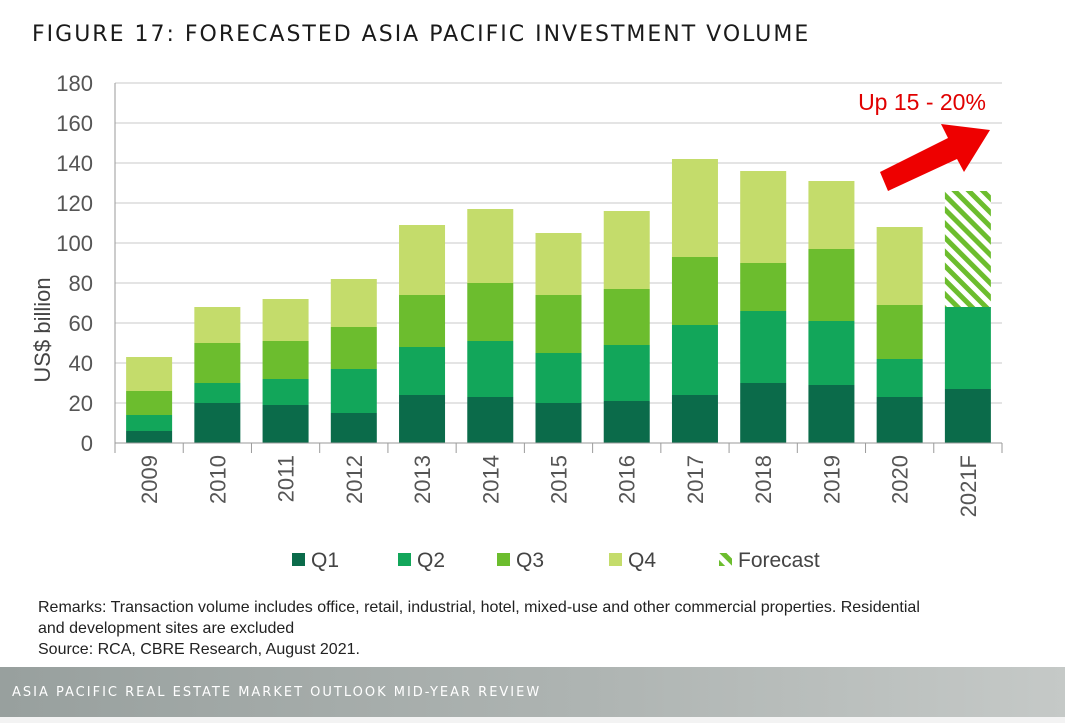  What do you see at coordinates (286, 478) in the screenshot?
I see `x-tick-label: 2011` at bounding box center [286, 478].